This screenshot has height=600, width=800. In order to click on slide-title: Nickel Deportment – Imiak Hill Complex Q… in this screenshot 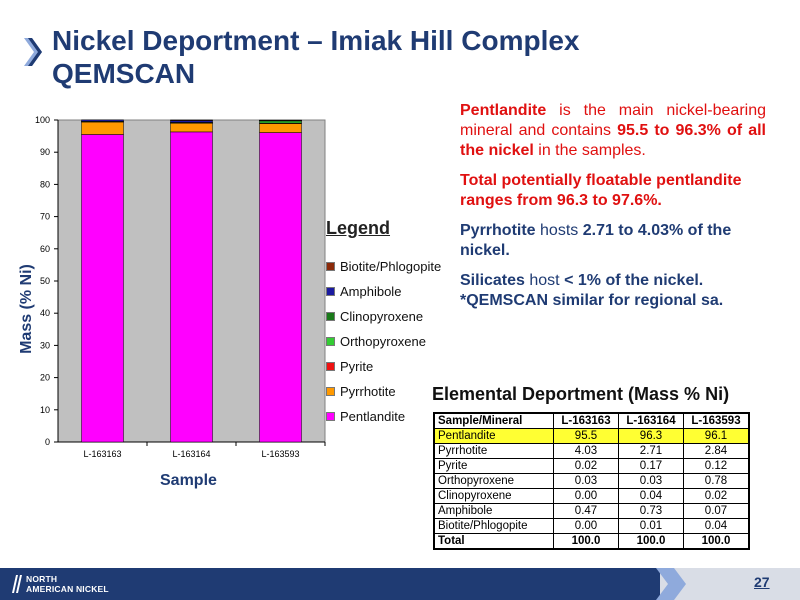, I will do `click(316, 57)`.